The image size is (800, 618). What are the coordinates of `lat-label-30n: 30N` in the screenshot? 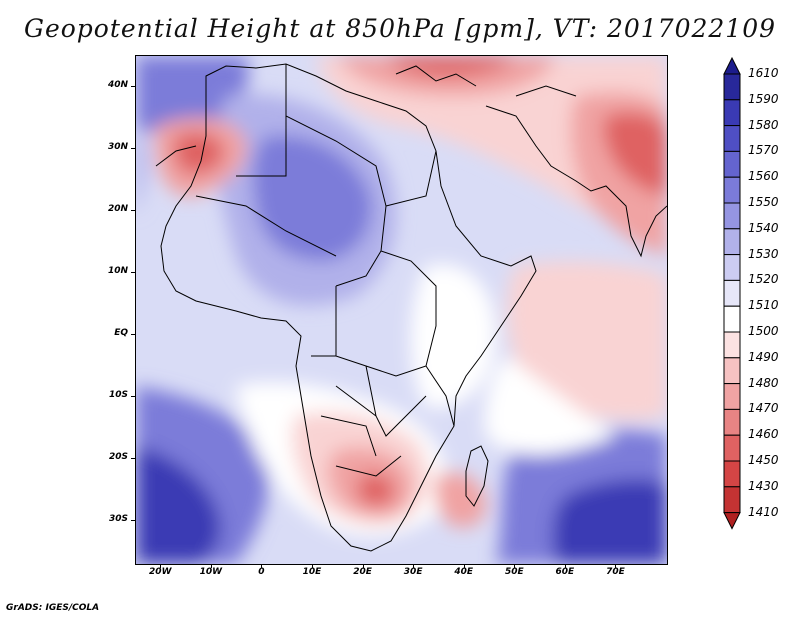 It's located at (117, 146).